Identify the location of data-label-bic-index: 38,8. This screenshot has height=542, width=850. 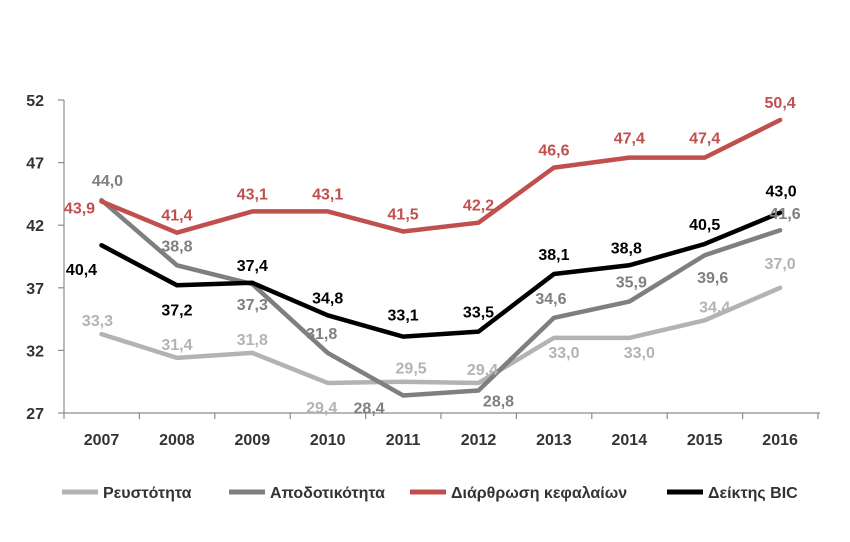
(626, 248).